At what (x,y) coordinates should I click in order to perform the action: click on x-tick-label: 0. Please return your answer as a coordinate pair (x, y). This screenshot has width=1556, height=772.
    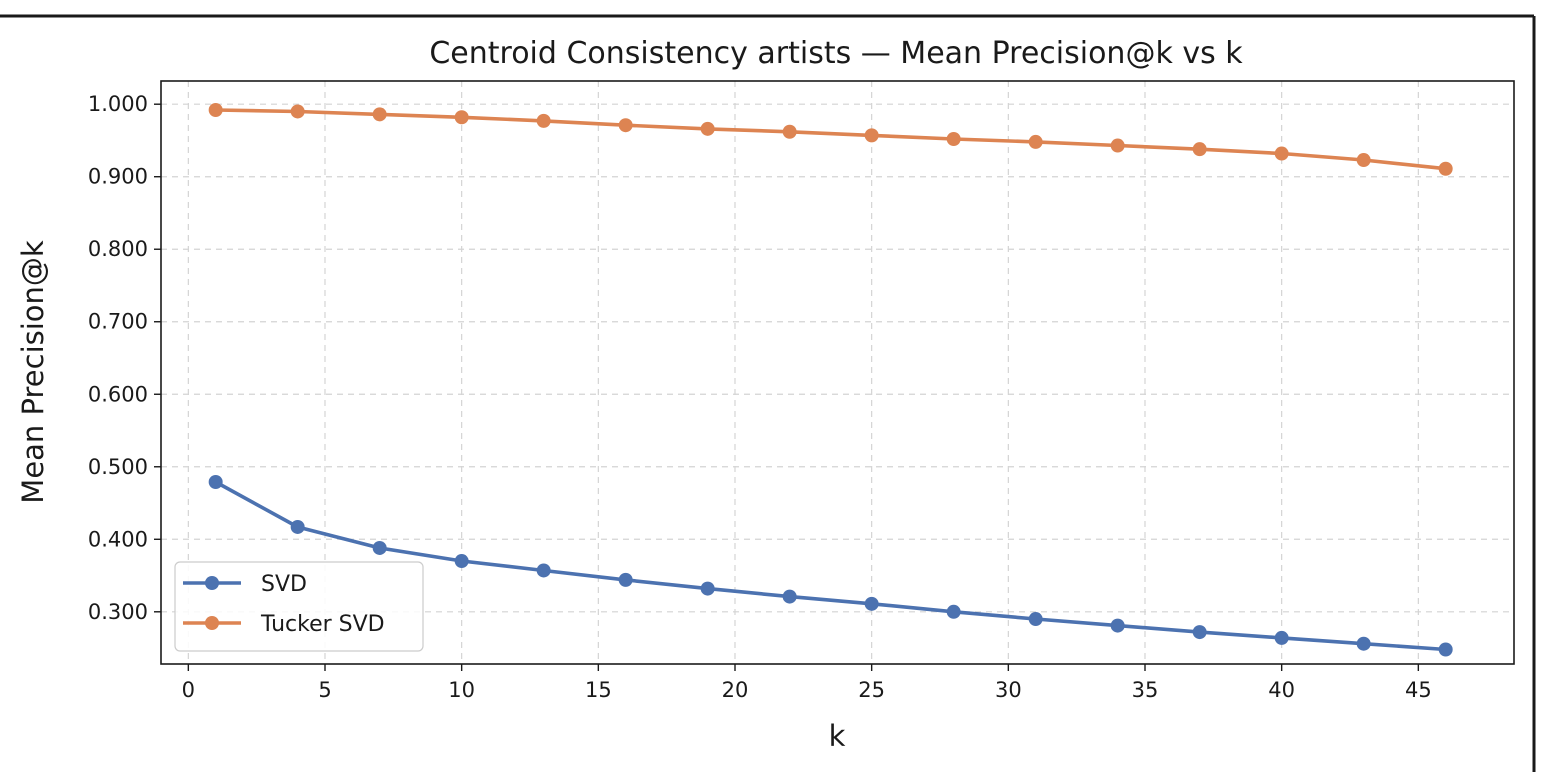
    Looking at the image, I should click on (188, 690).